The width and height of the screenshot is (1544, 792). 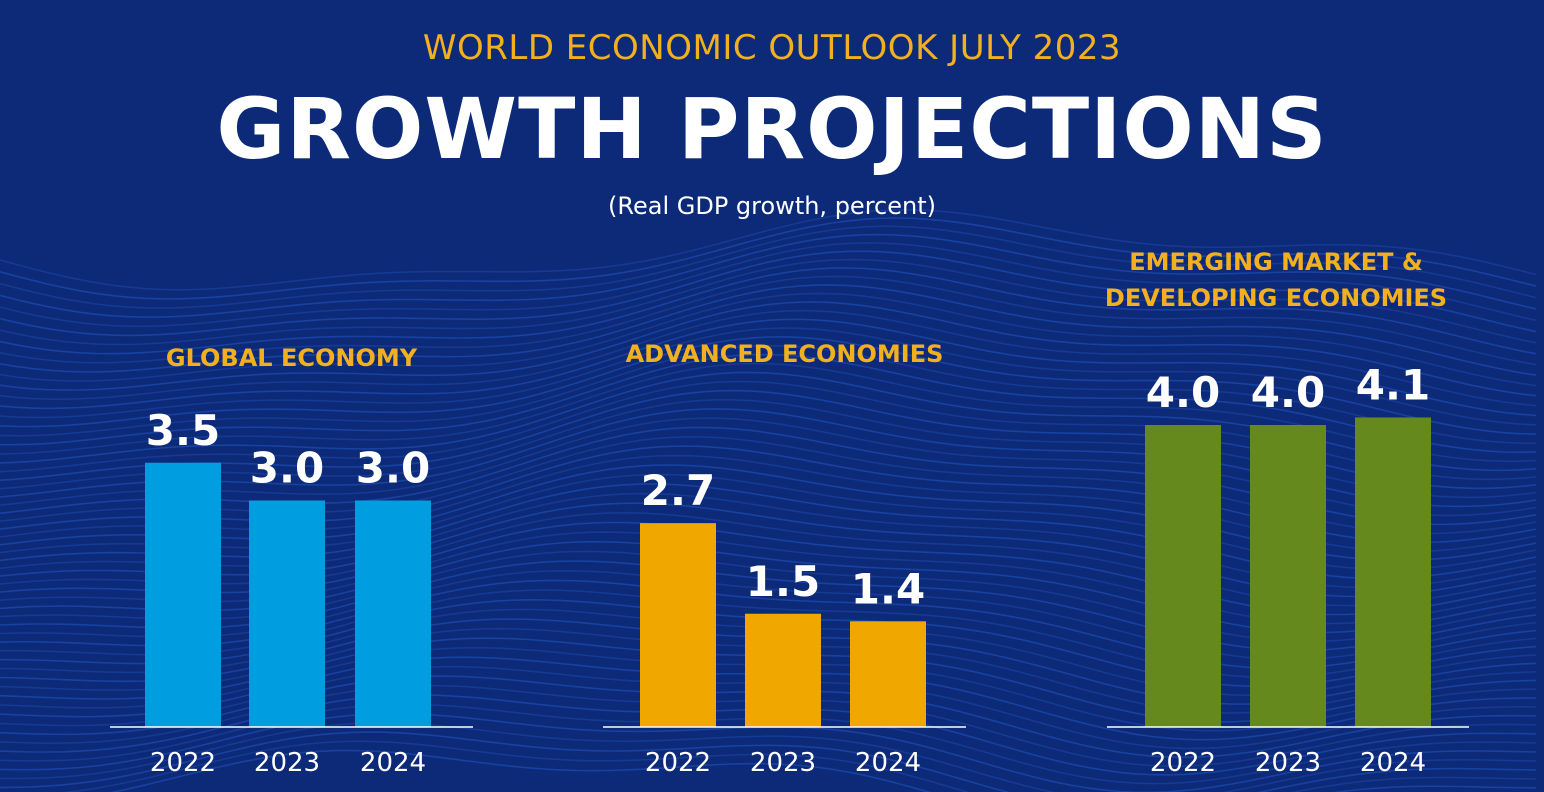 What do you see at coordinates (772, 48) in the screenshot?
I see `report-subtitle: WORLD ECONOMIC OUTLOOK JULY 2023` at bounding box center [772, 48].